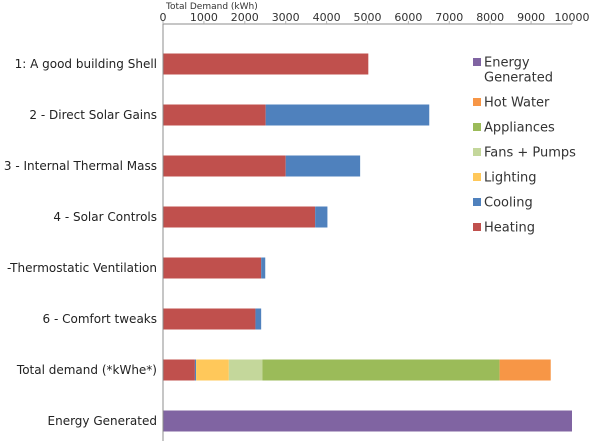 The height and width of the screenshot is (444, 594). I want to click on legend-label: Fans + Pumps, so click(530, 153).